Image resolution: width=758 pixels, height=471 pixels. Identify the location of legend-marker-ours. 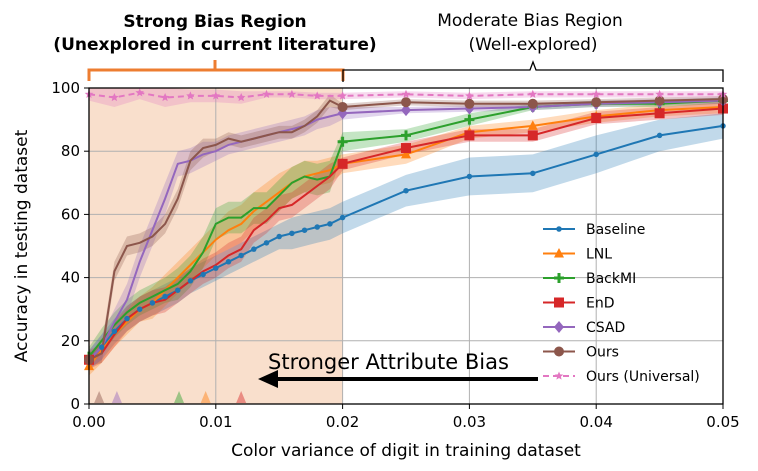
(559, 351).